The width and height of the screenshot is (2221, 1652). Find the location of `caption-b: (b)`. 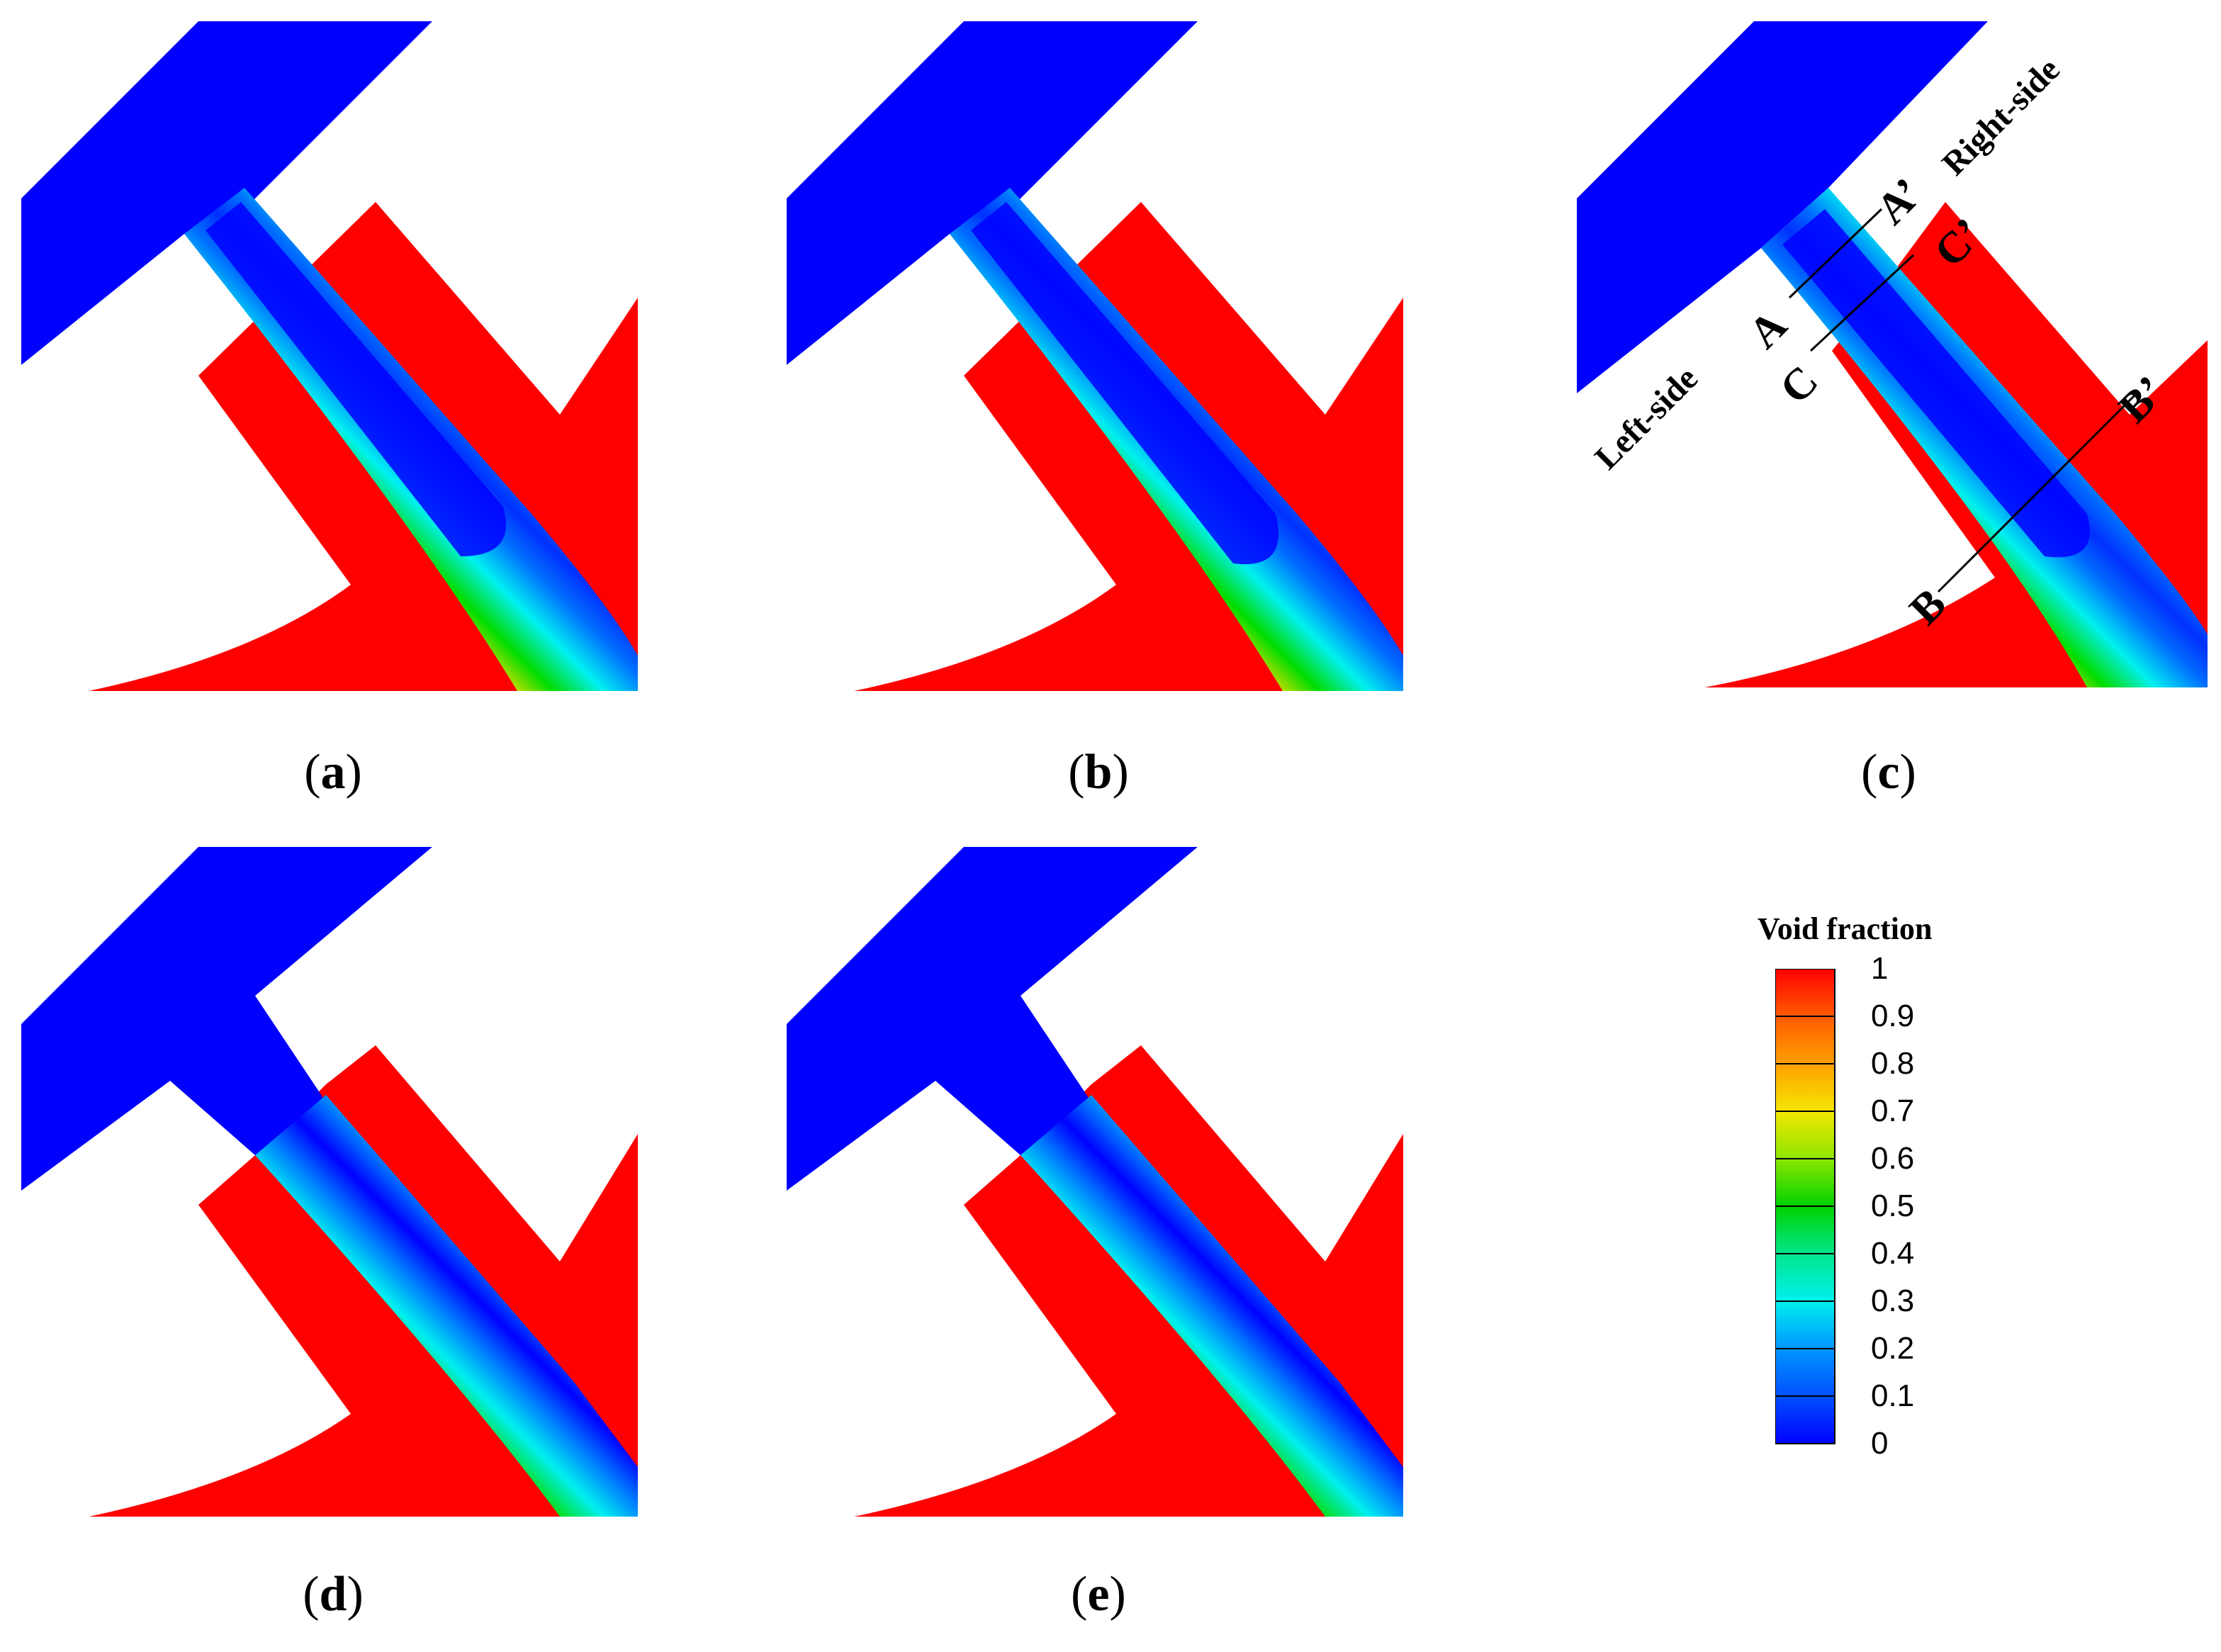

caption-b: (b) is located at coordinates (1098, 772).